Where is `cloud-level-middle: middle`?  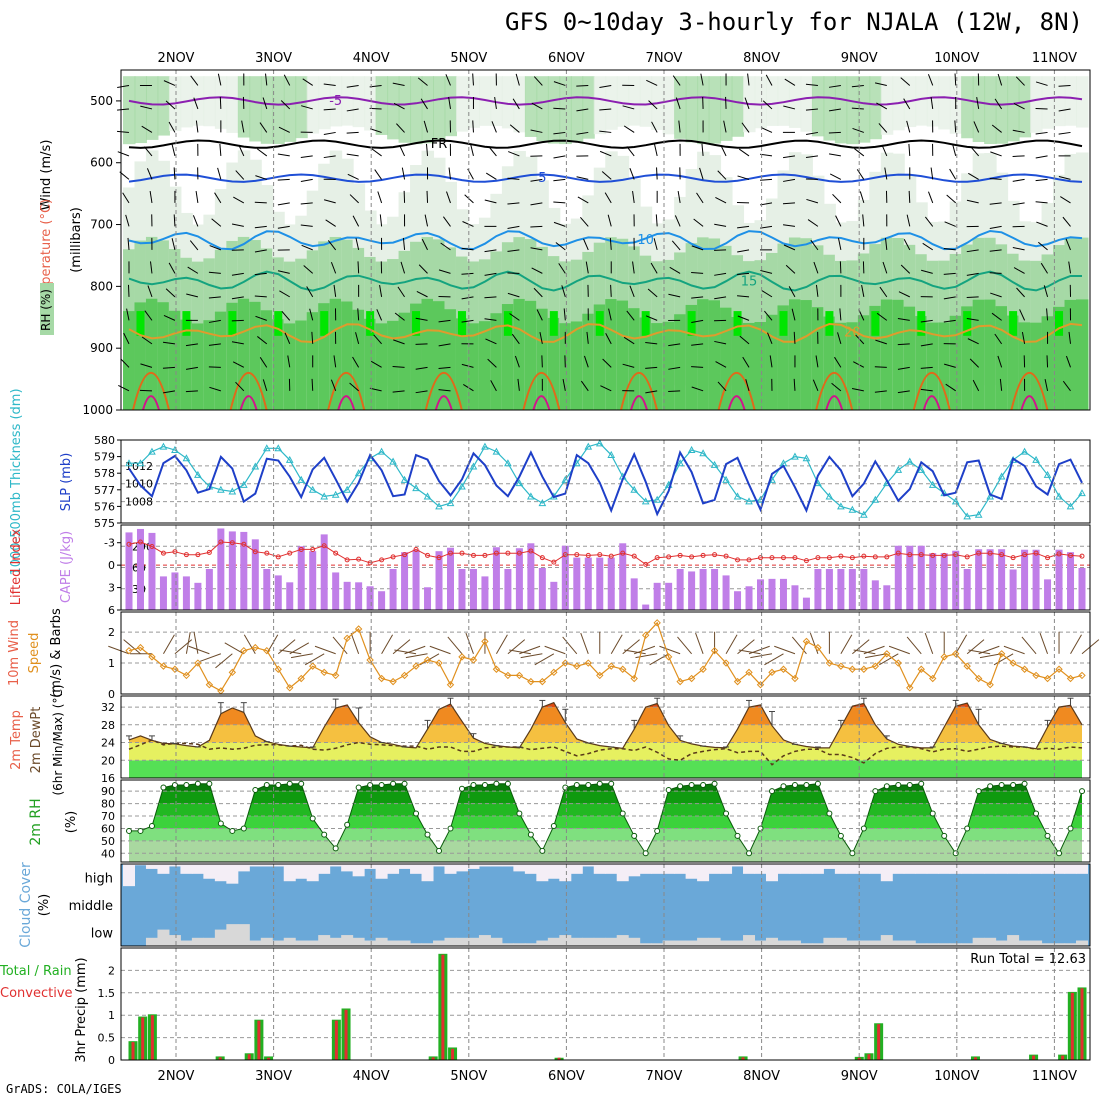
cloud-level-middle: middle is located at coordinates (91, 906).